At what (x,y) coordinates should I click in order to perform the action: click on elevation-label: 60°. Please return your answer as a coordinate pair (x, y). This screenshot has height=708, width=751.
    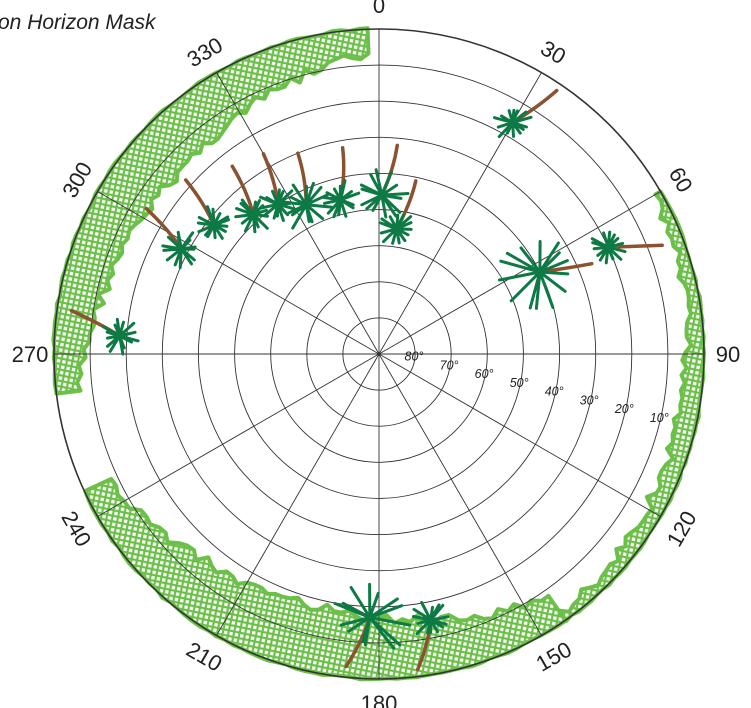
    Looking at the image, I should click on (484, 374).